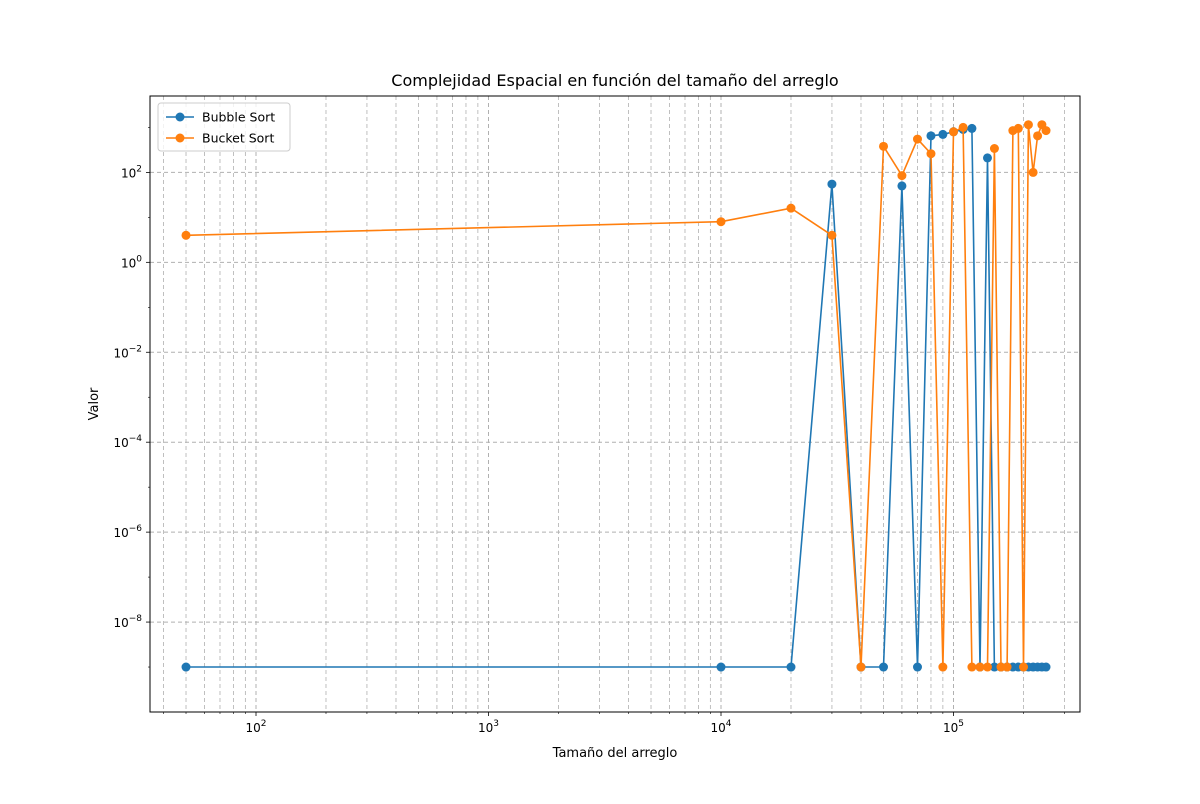 The width and height of the screenshot is (1200, 804). Describe the element at coordinates (953, 727) in the screenshot. I see `x-tick-label: 10⁵` at that location.